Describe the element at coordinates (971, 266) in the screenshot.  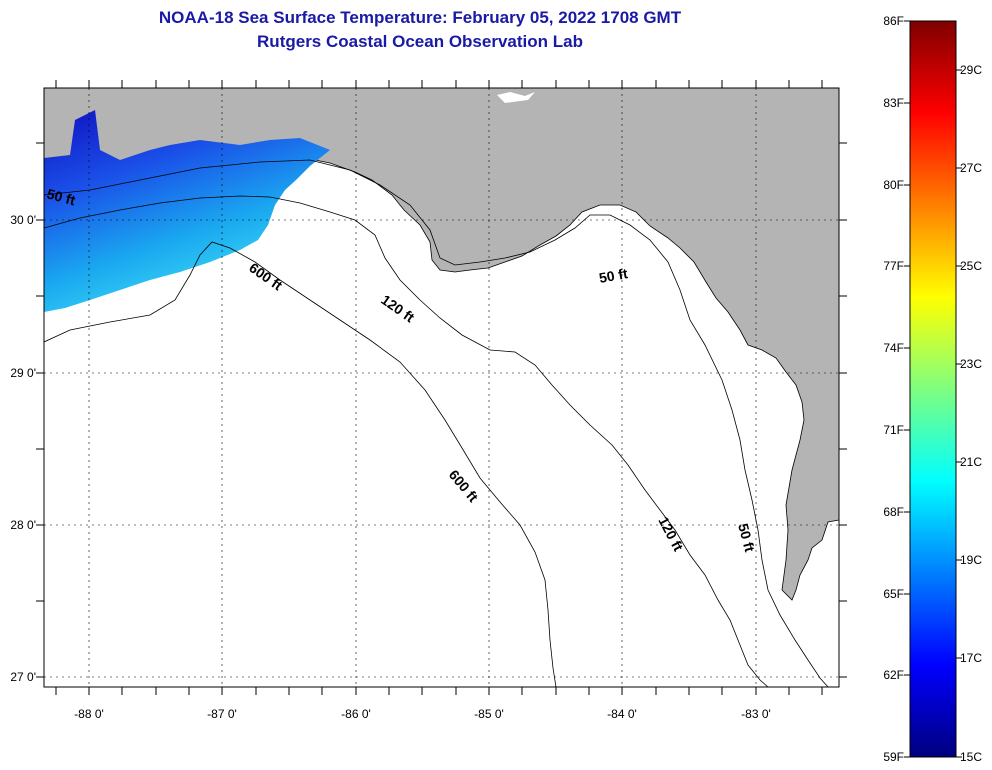
I see `colorbar-c-label: 25C` at that location.